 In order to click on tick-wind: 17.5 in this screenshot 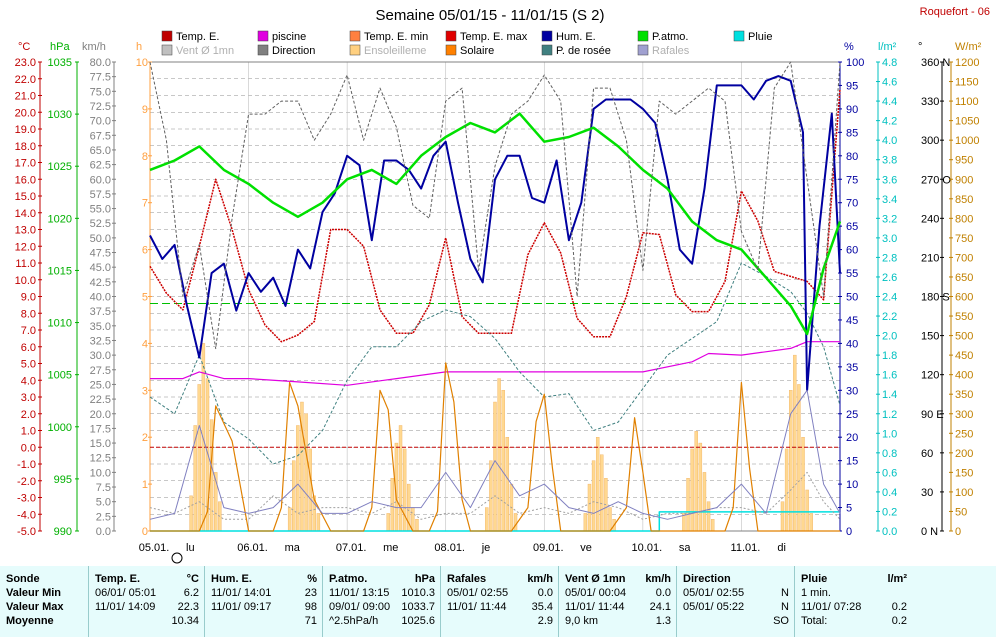, I will do `click(100, 429)`.